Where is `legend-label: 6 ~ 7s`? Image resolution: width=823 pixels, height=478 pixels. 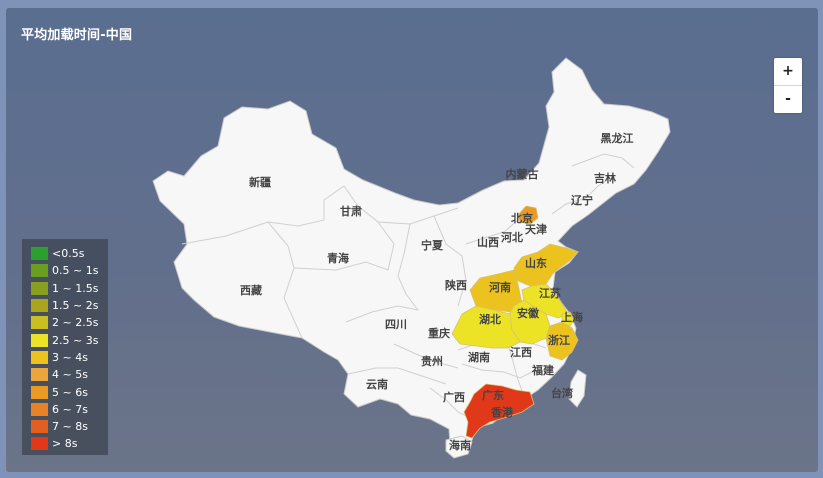
legend-label: 6 ~ 7s is located at coordinates (70, 409).